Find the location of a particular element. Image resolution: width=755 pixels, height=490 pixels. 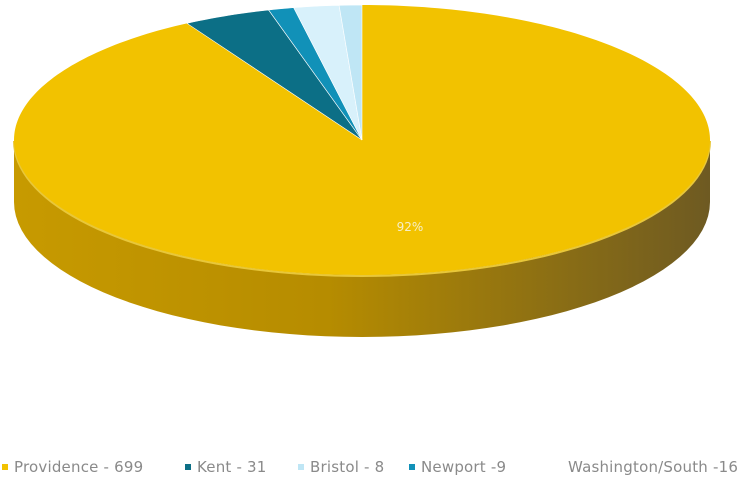

legend-item-kent: Kent - 31 is located at coordinates (226, 467).